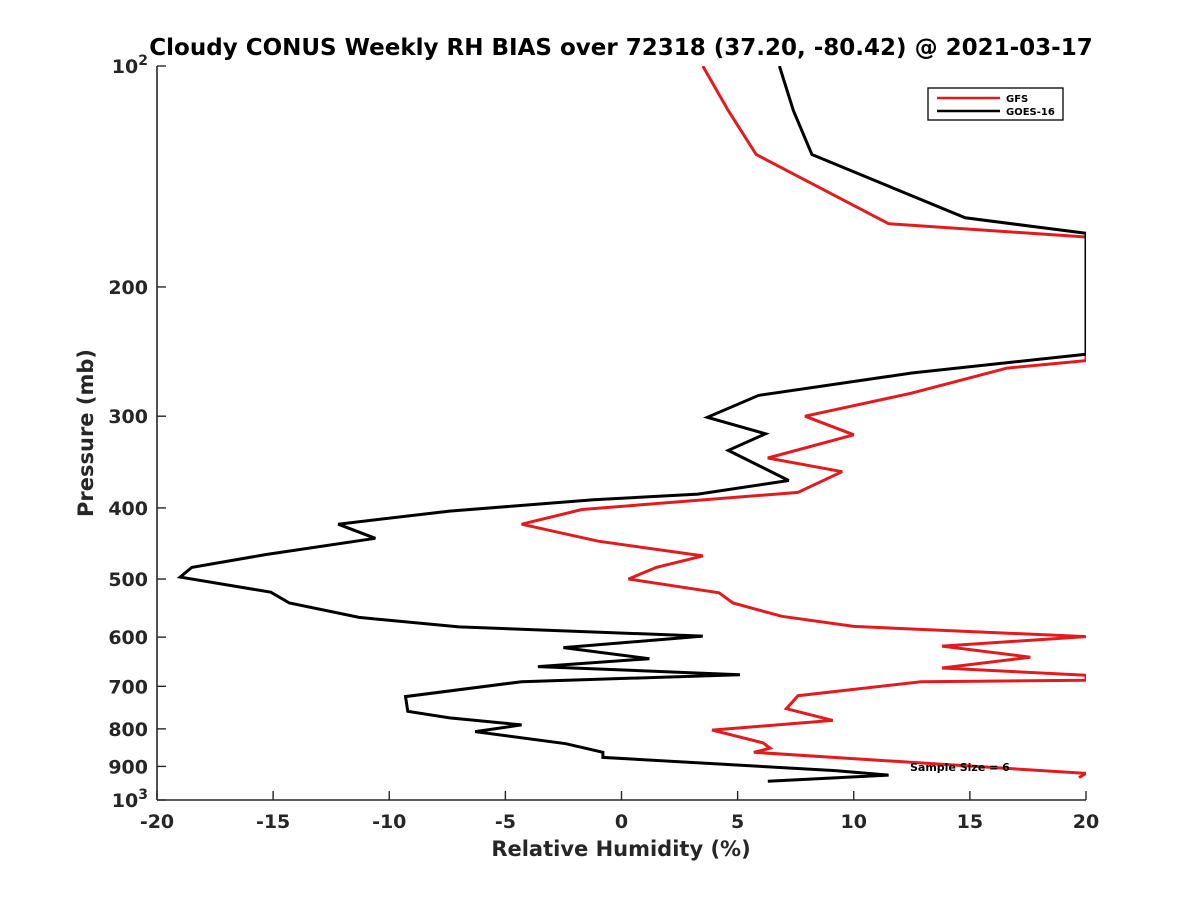 This screenshot has width=1200, height=900. Describe the element at coordinates (128, 767) in the screenshot. I see `y-tick-label: 900` at that location.